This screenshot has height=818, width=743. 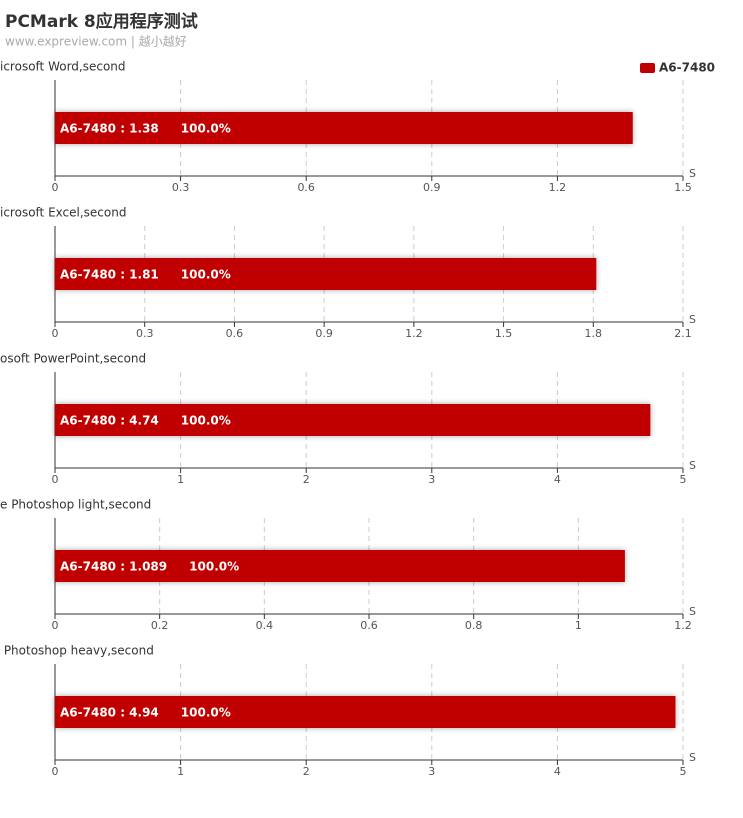 What do you see at coordinates (73, 359) in the screenshot?
I see `chart-title: osoft PowerPoint,second` at bounding box center [73, 359].